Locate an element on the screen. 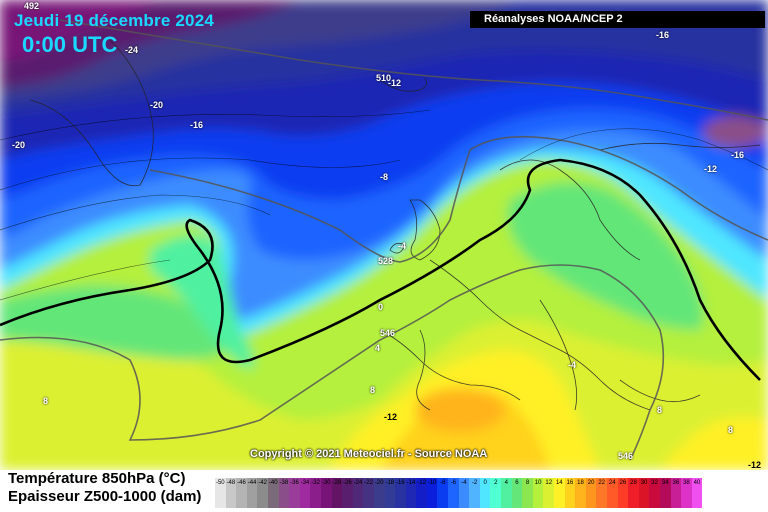 This screenshot has width=768, height=512. scale-swatch-label: 18 is located at coordinates (580, 483).